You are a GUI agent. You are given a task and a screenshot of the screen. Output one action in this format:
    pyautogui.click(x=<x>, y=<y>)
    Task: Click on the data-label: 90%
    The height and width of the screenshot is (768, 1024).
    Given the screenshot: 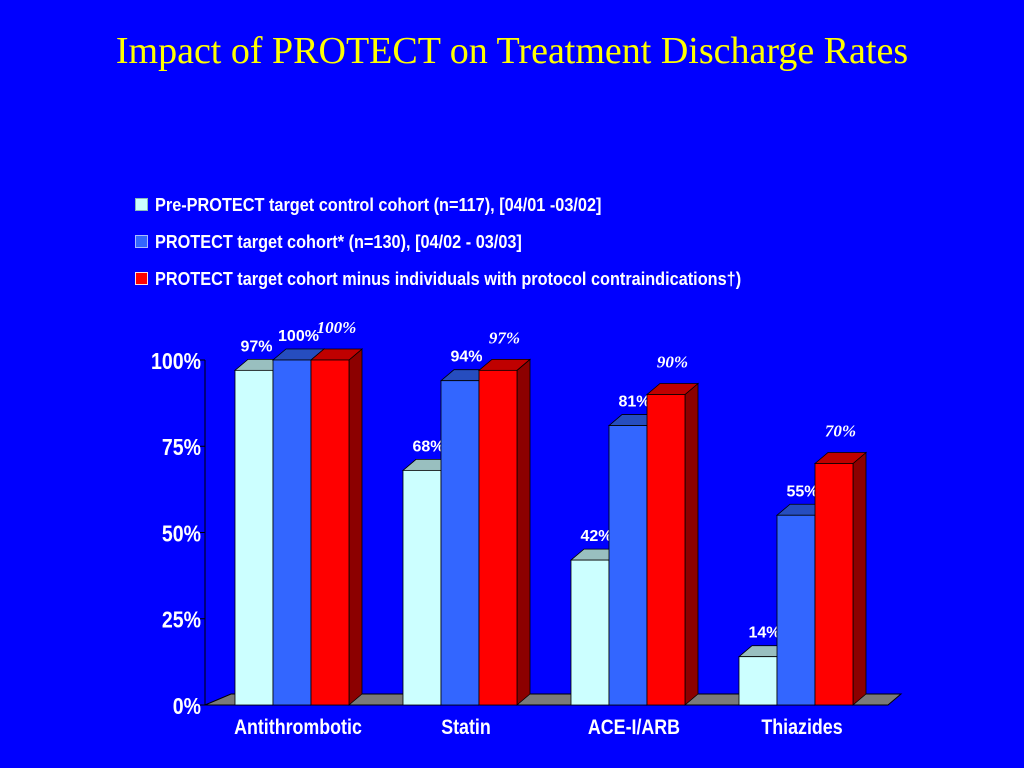 What is the action you would take?
    pyautogui.click(x=672, y=362)
    